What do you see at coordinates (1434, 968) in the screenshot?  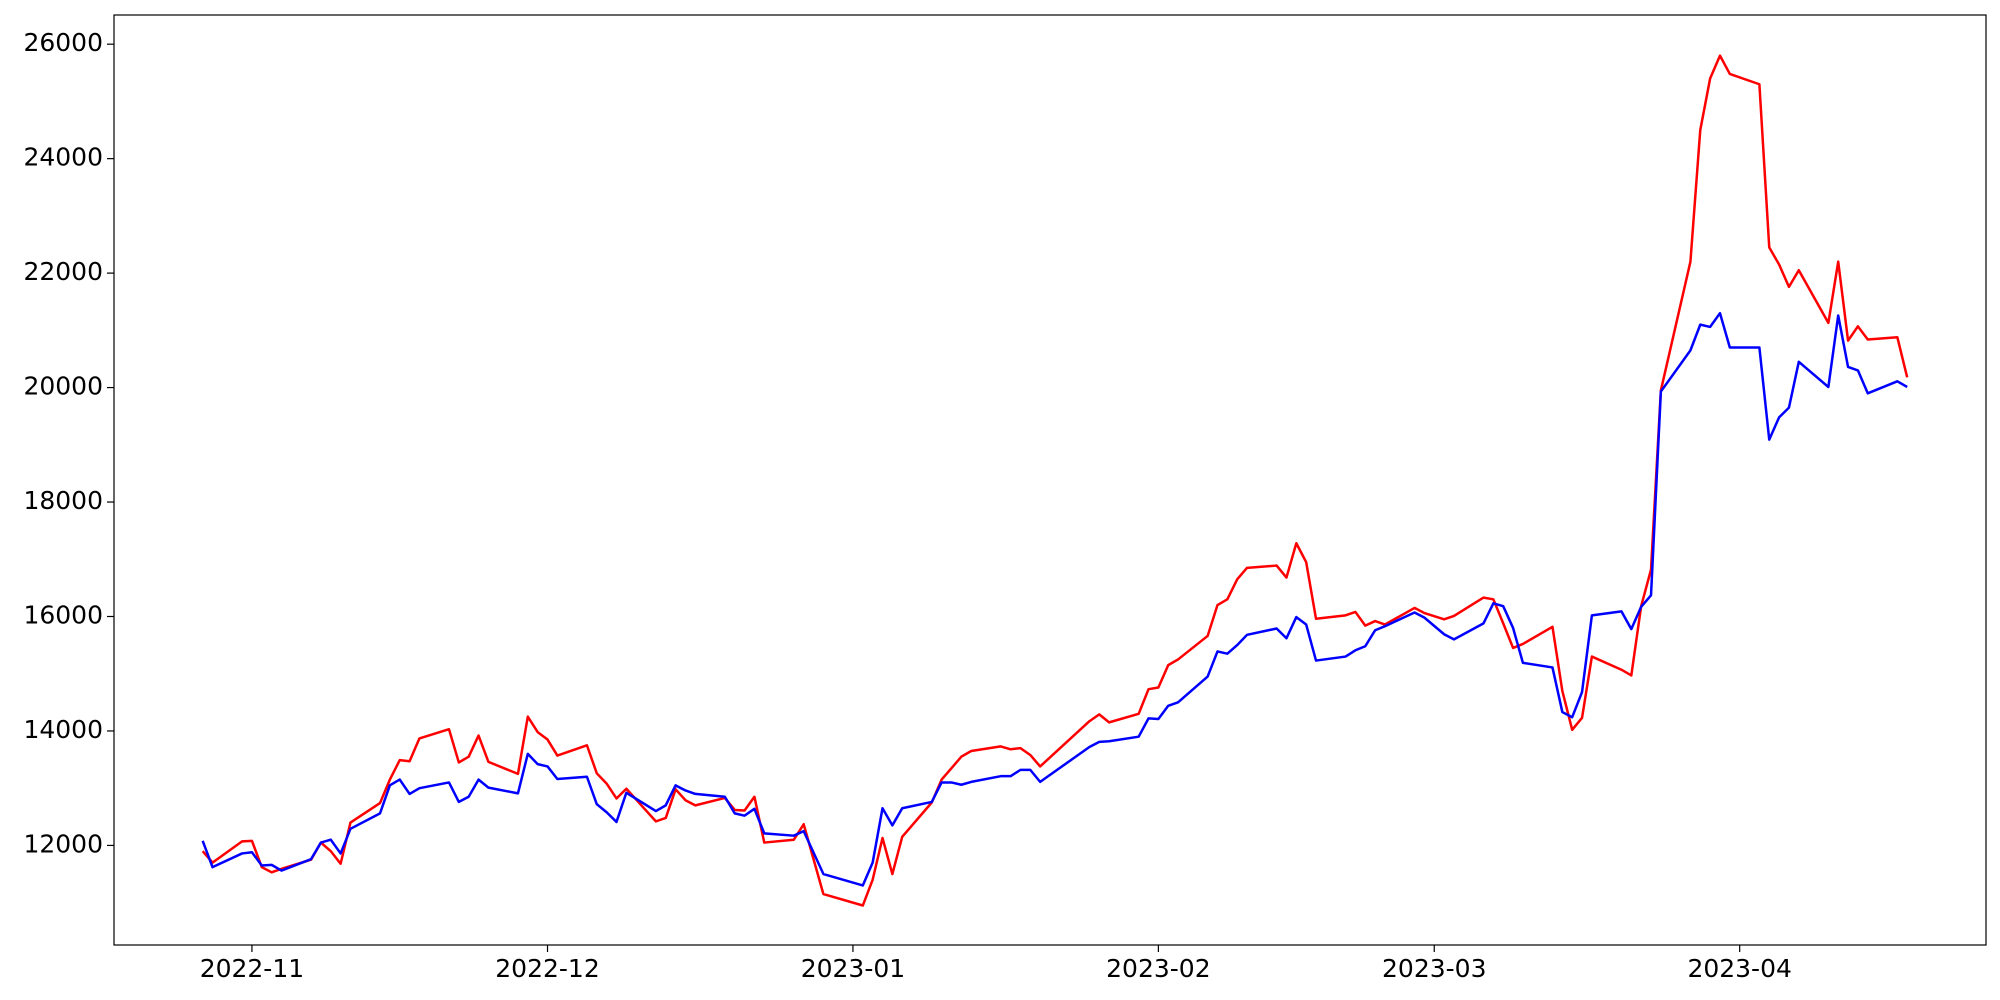 I see `x-tick-label: 2023-03` at bounding box center [1434, 968].